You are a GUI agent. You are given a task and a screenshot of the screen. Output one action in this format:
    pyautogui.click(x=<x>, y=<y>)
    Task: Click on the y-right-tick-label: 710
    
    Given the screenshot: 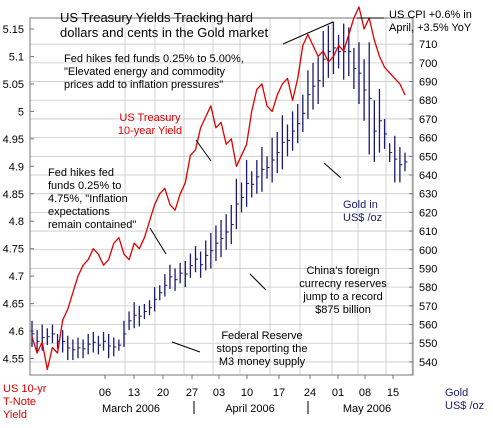 What is the action you would take?
    pyautogui.click(x=428, y=45)
    